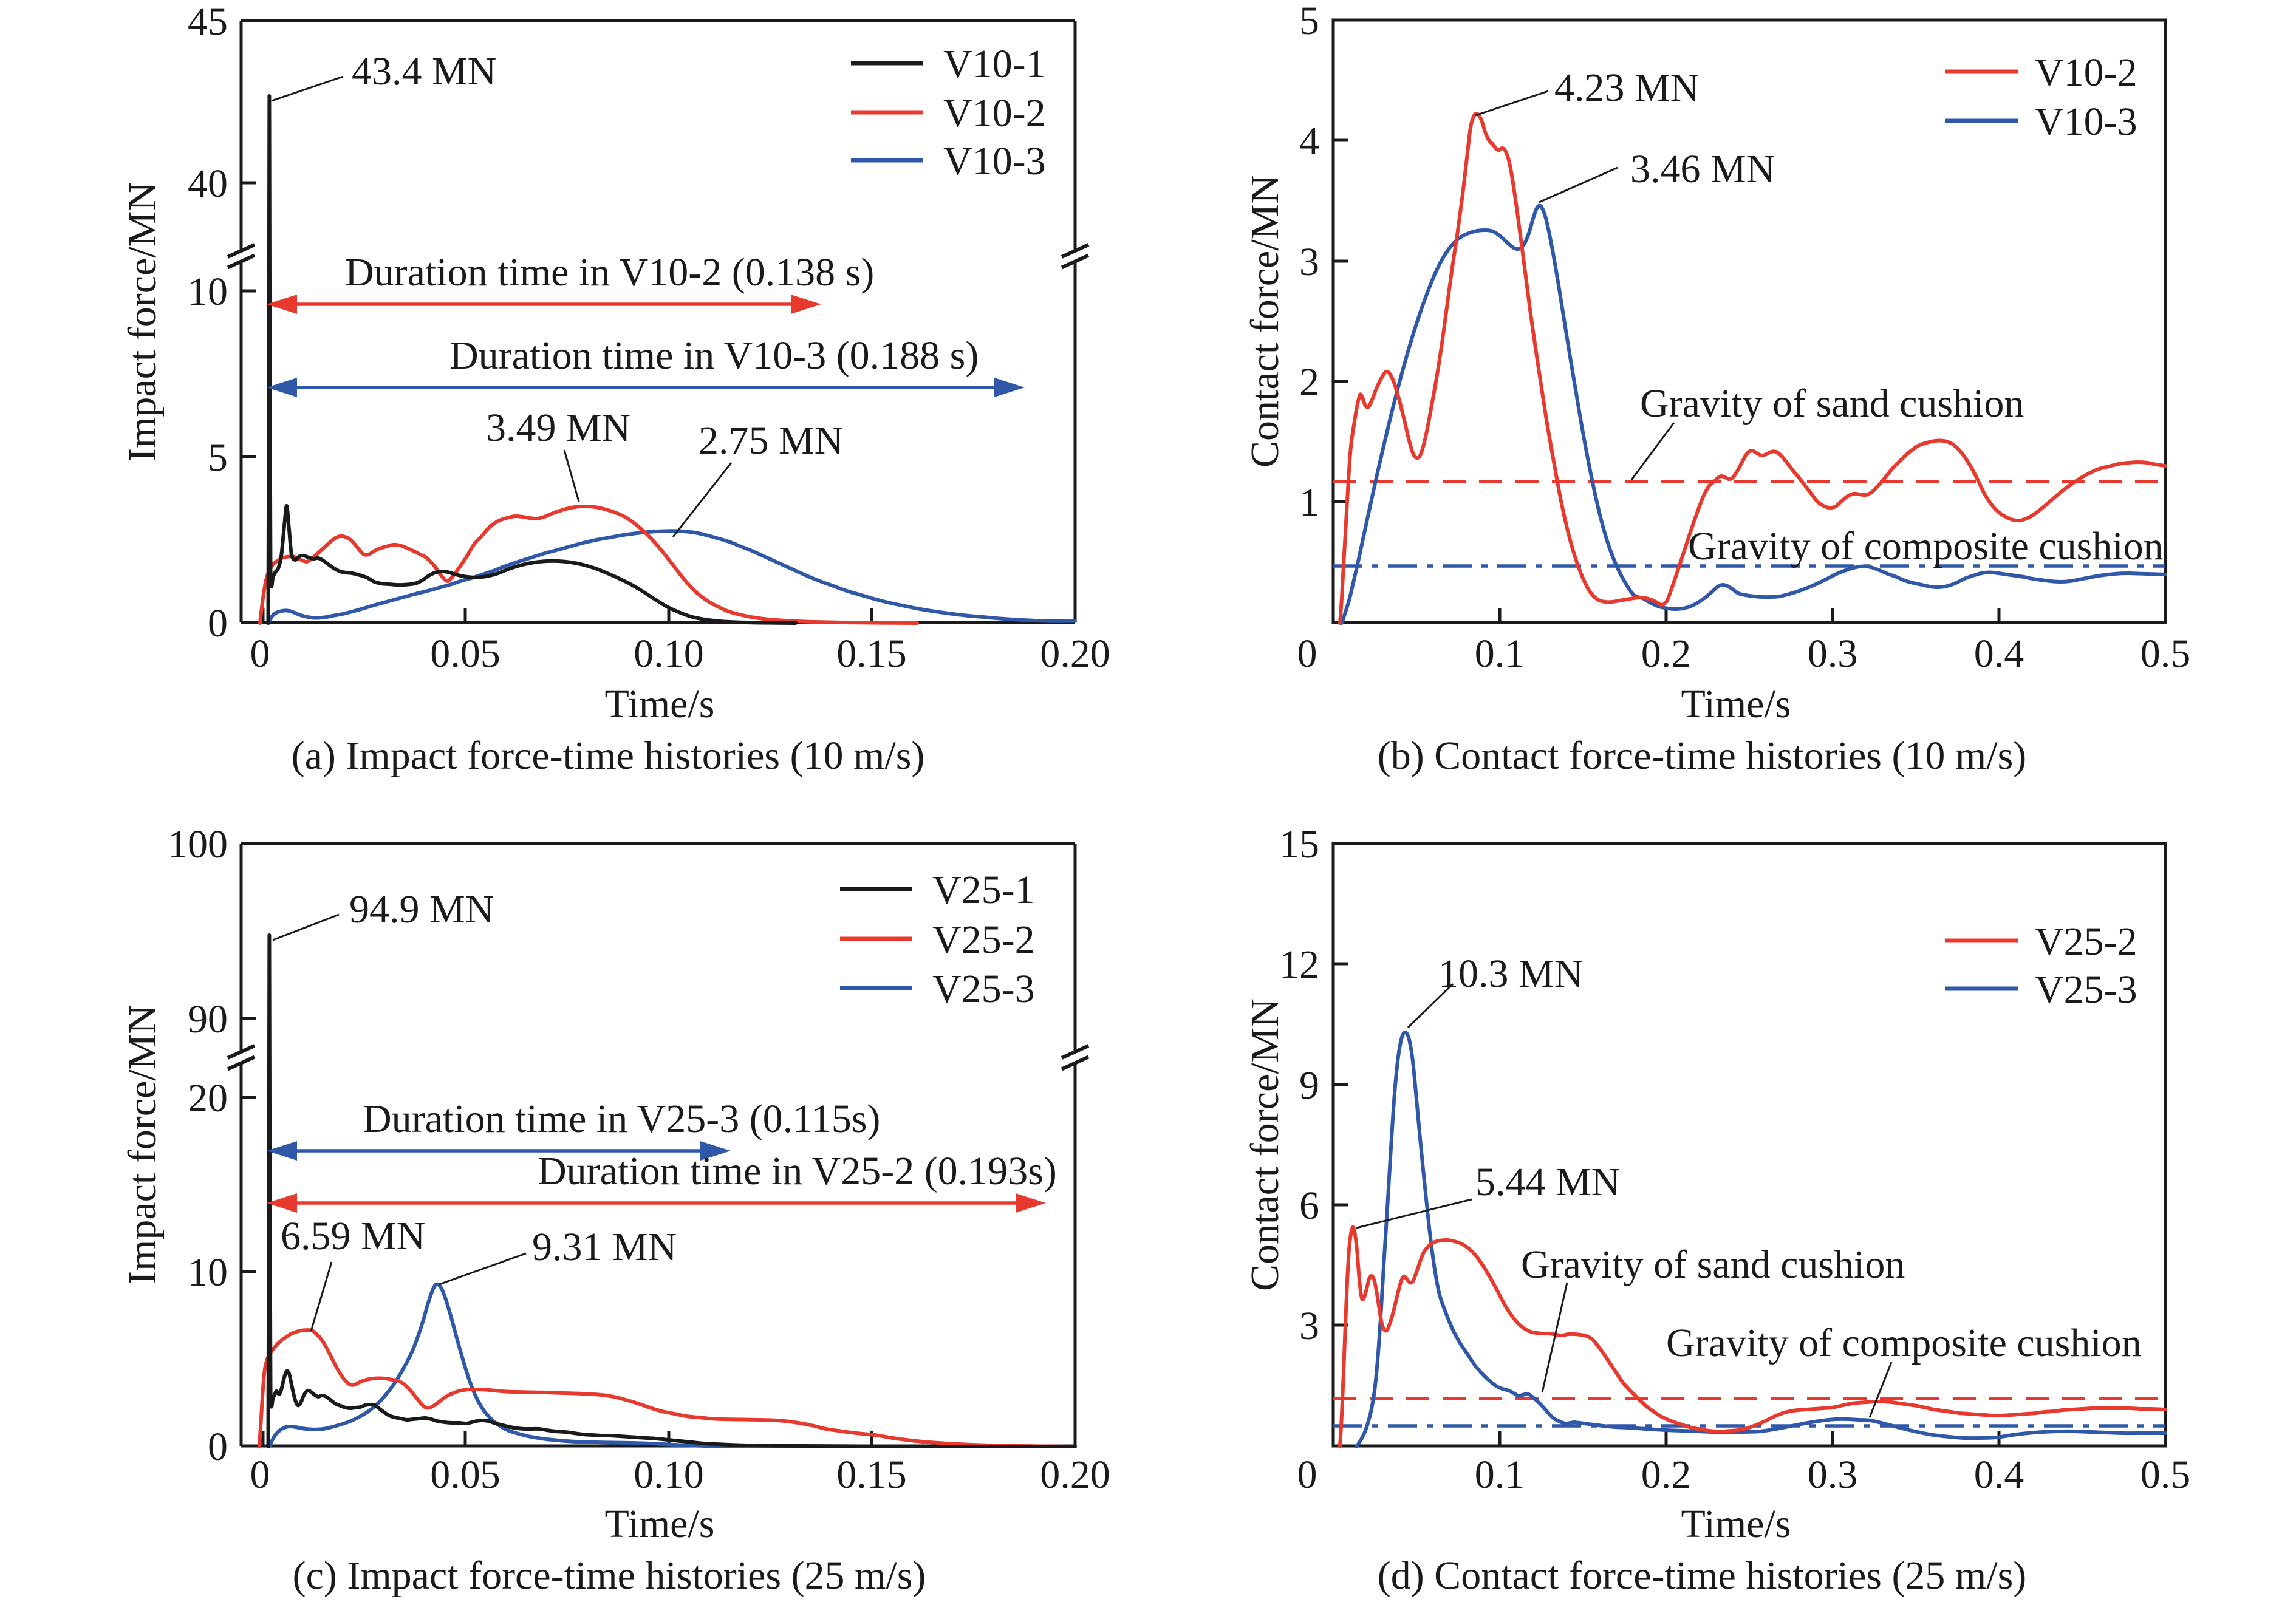  Describe the element at coordinates (983, 890) in the screenshot. I see `svg-text: V25-1` at that location.